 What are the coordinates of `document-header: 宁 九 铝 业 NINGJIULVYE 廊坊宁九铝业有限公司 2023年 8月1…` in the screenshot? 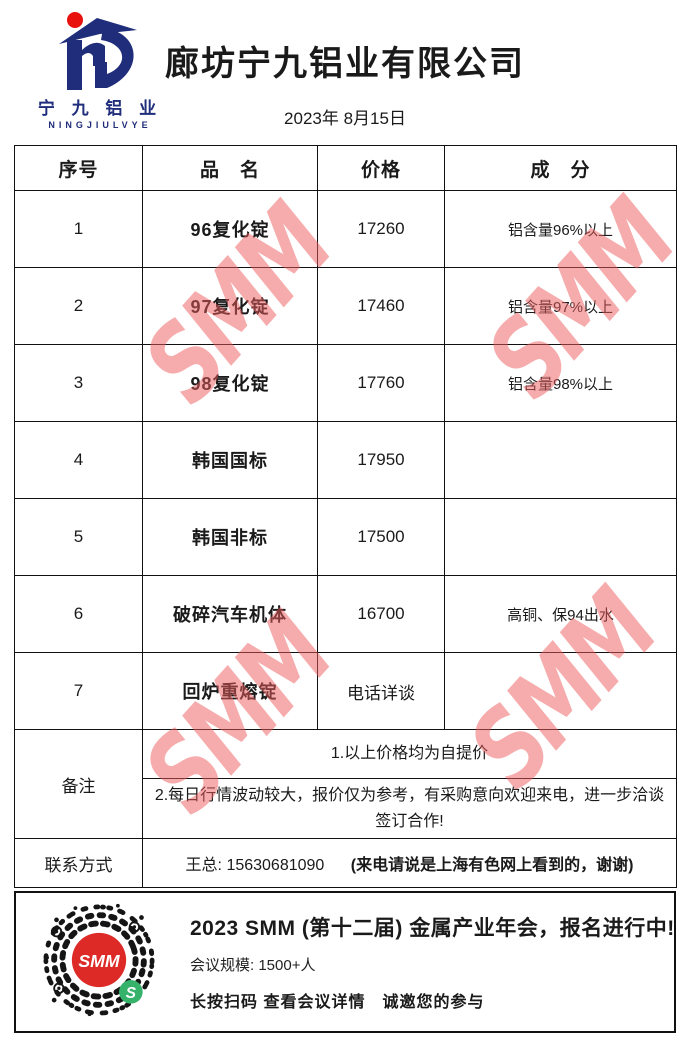 It's located at (345, 72).